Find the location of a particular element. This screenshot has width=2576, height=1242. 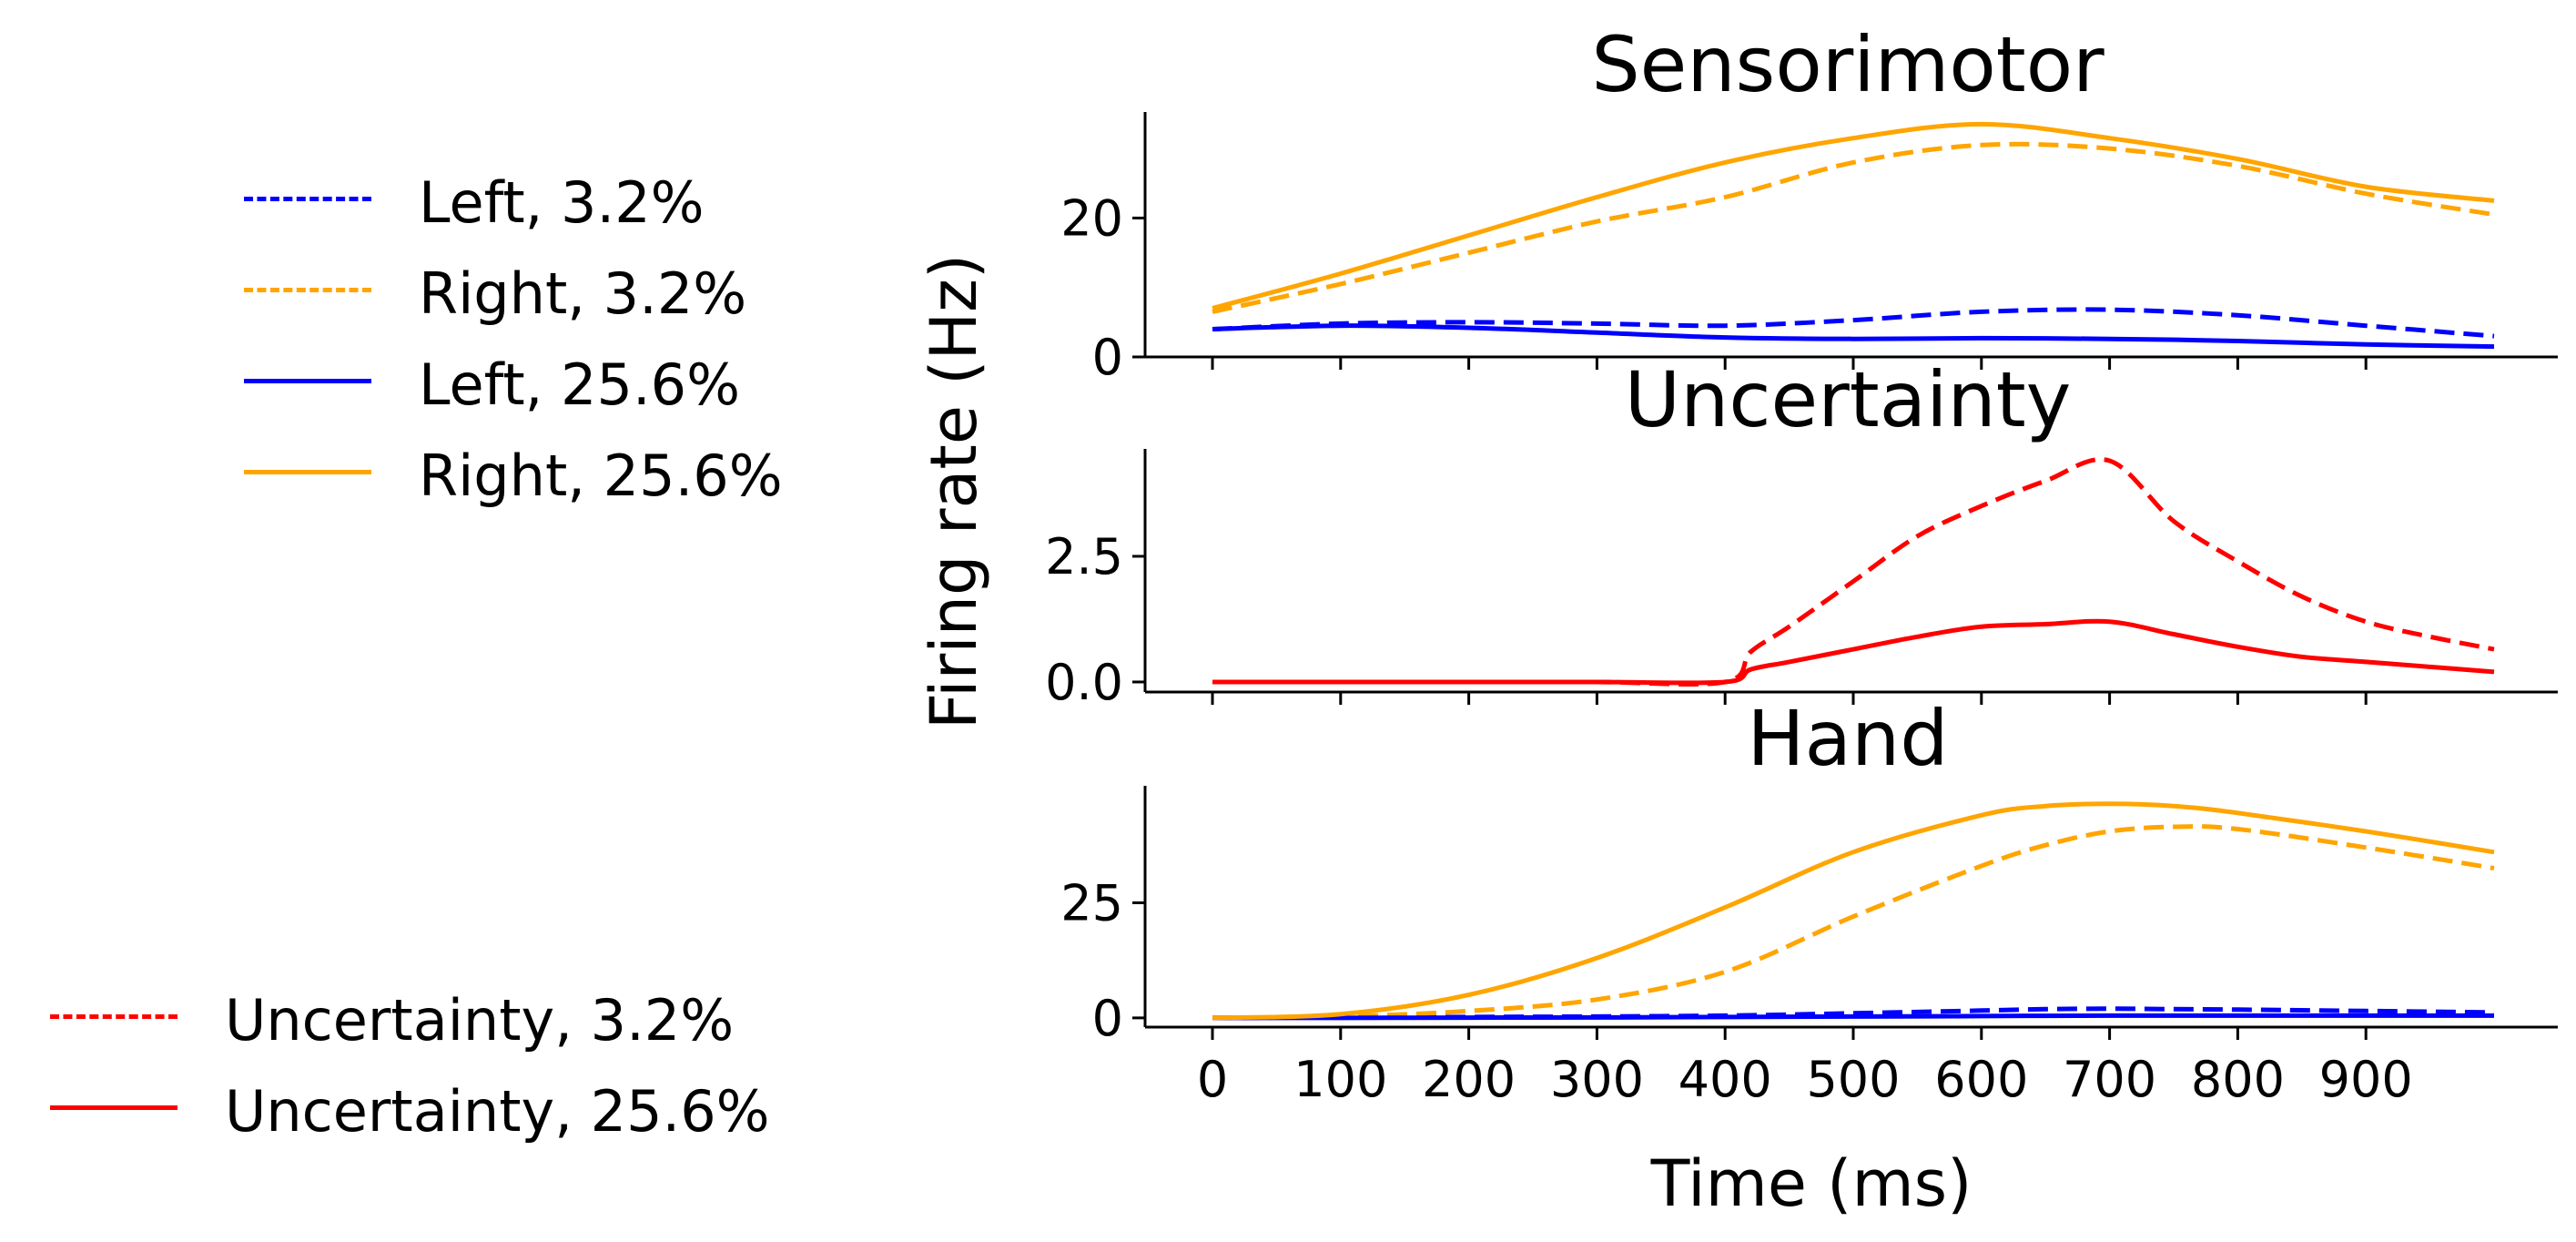

legend-item-uncertainty-3-2: Uncertainty, 3.2% is located at coordinates (459, 1016).